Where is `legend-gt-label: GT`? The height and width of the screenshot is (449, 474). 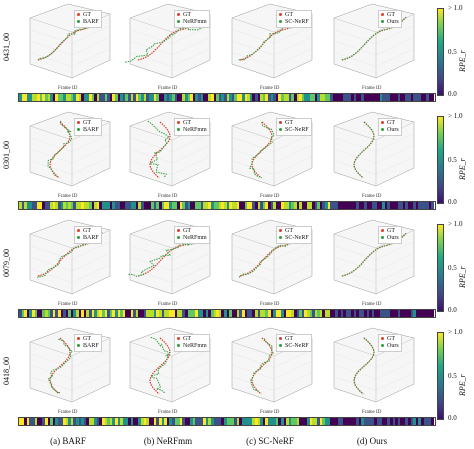
legend-gt-label: GT is located at coordinates (391, 15).